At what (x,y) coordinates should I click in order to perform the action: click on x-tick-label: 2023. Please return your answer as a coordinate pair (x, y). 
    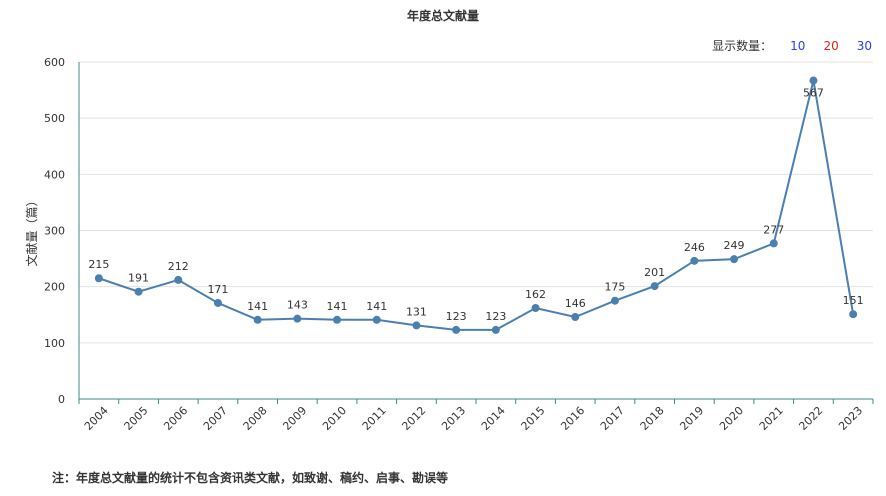
    Looking at the image, I should click on (850, 418).